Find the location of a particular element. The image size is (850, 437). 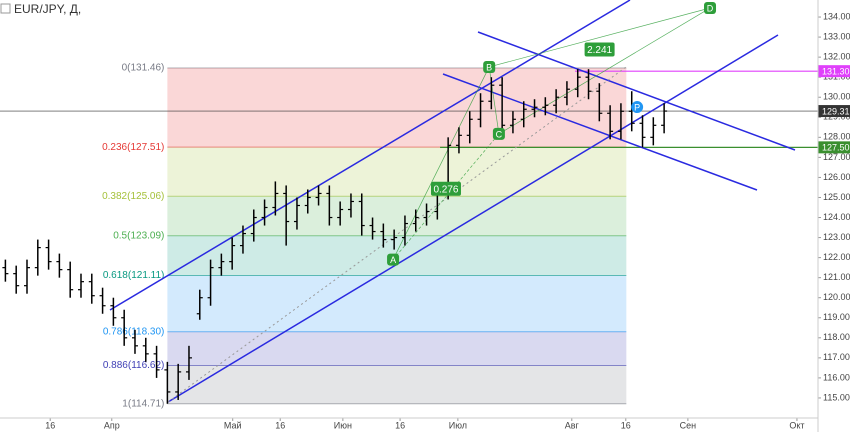

fib-label: 0.786(118.30) is located at coordinates (134, 331).